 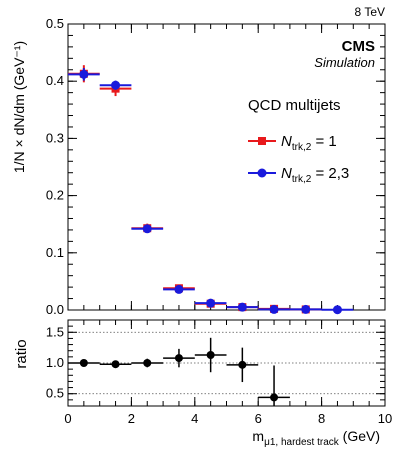 I want to click on legend-entries: Ntrk,2 = 1 Ntrk,2 = 2,3, so click(x=298, y=159).